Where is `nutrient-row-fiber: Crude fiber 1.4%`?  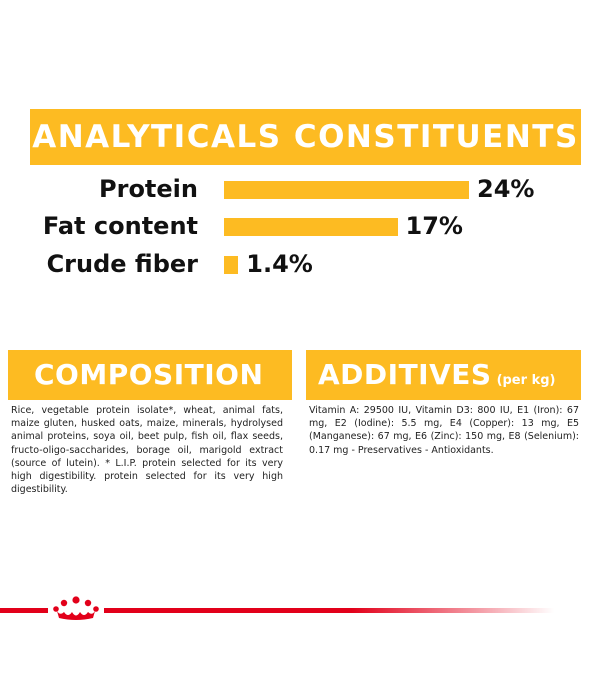
nutrient-row-fiber: Crude fiber 1.4% is located at coordinates (297, 264).